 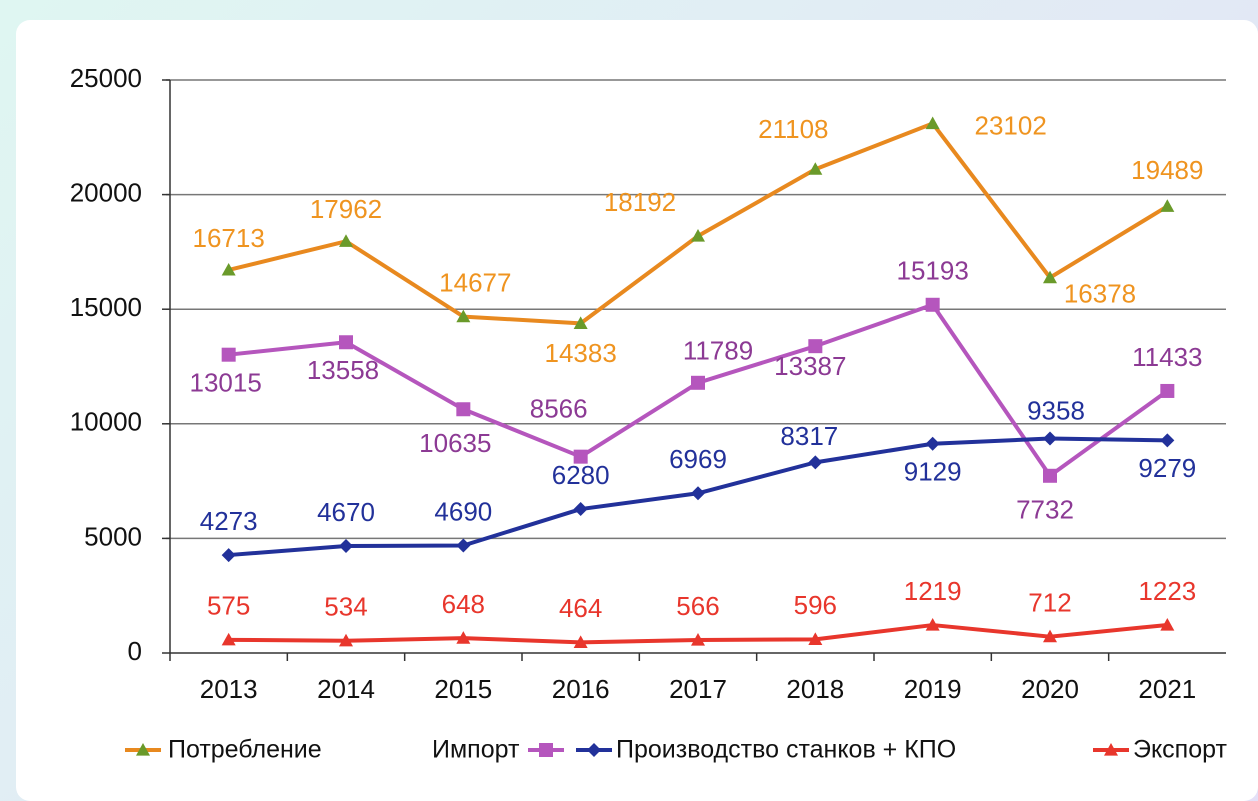 I want to click on data-label: 4670, so click(x=346, y=512).